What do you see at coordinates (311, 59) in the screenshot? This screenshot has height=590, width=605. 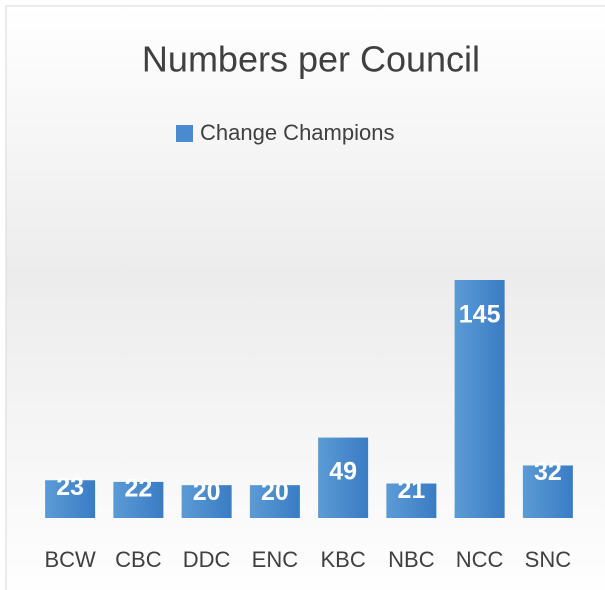 I see `chart-title: Numbers per Council` at bounding box center [311, 59].